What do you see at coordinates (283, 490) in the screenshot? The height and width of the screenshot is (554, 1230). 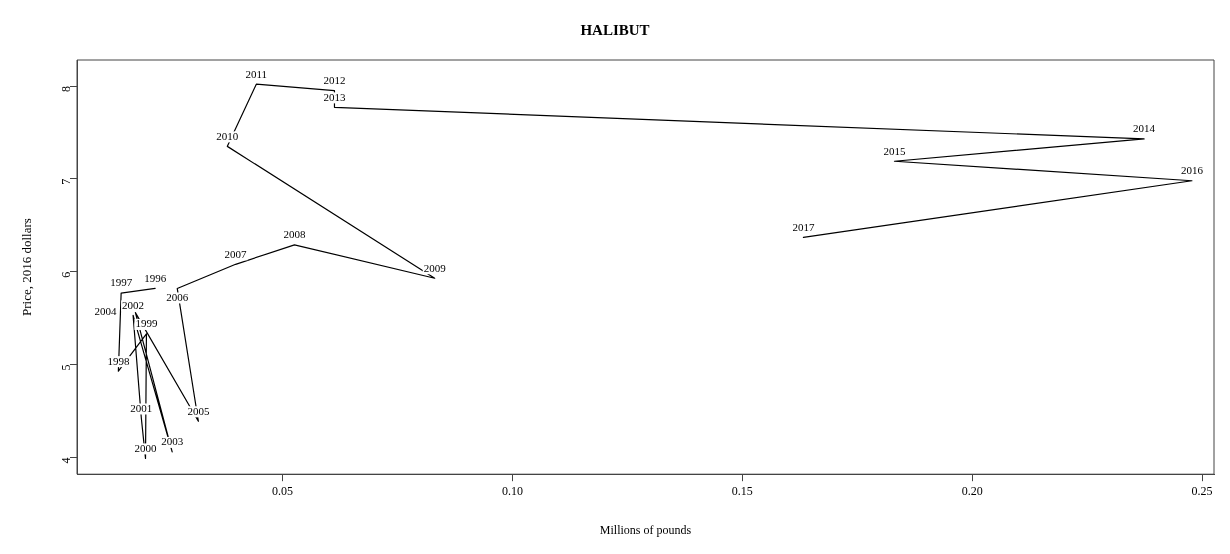 I see `x-tick-label: 0.05` at bounding box center [283, 490].